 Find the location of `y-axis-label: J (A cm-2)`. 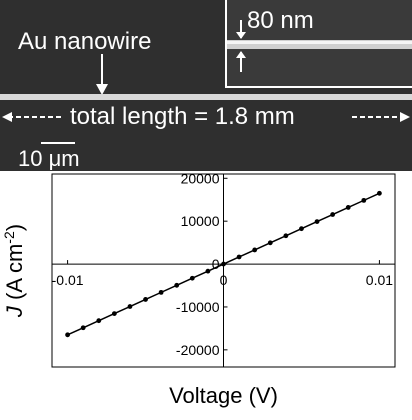

y-axis-label: J (A cm-2) is located at coordinates (14, 271).